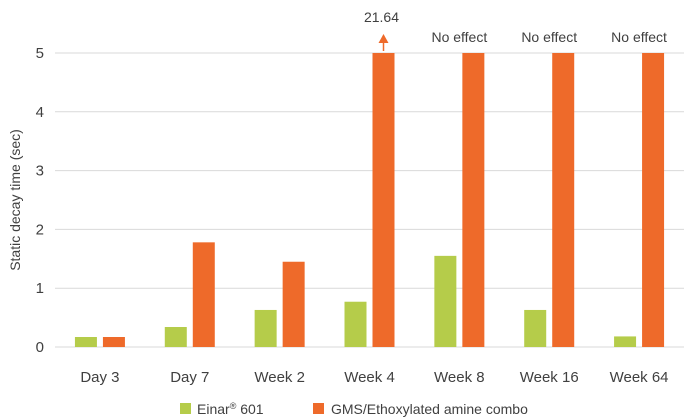  What do you see at coordinates (279, 377) in the screenshot?
I see `x-tick-label: Week 2` at bounding box center [279, 377].